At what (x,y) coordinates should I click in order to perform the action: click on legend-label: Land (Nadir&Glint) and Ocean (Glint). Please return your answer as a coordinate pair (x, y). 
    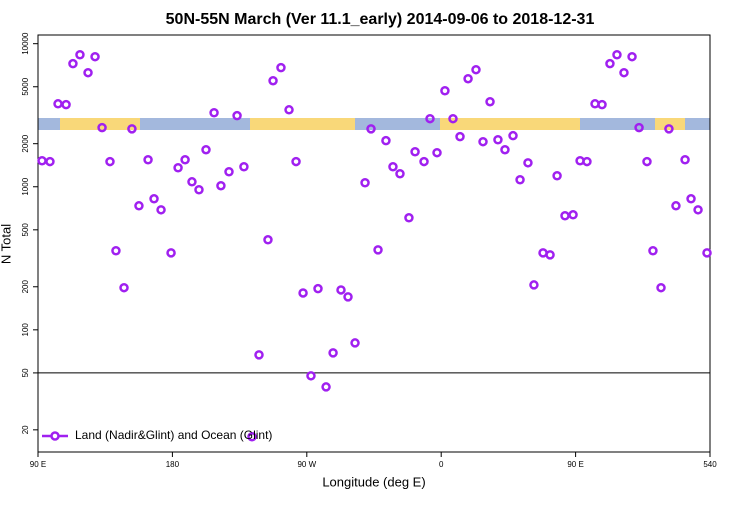
    Looking at the image, I should click on (173, 435).